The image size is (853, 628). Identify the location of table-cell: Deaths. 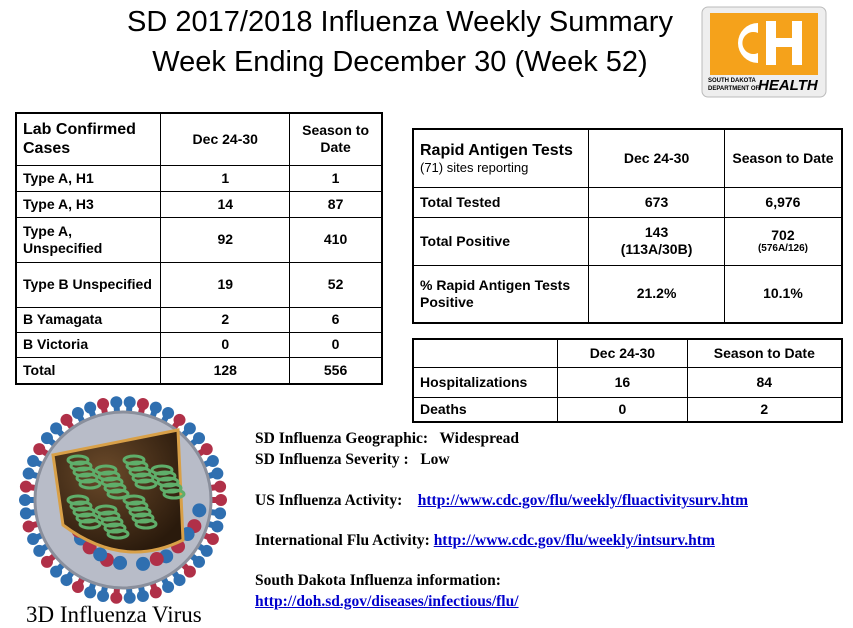
(485, 409).